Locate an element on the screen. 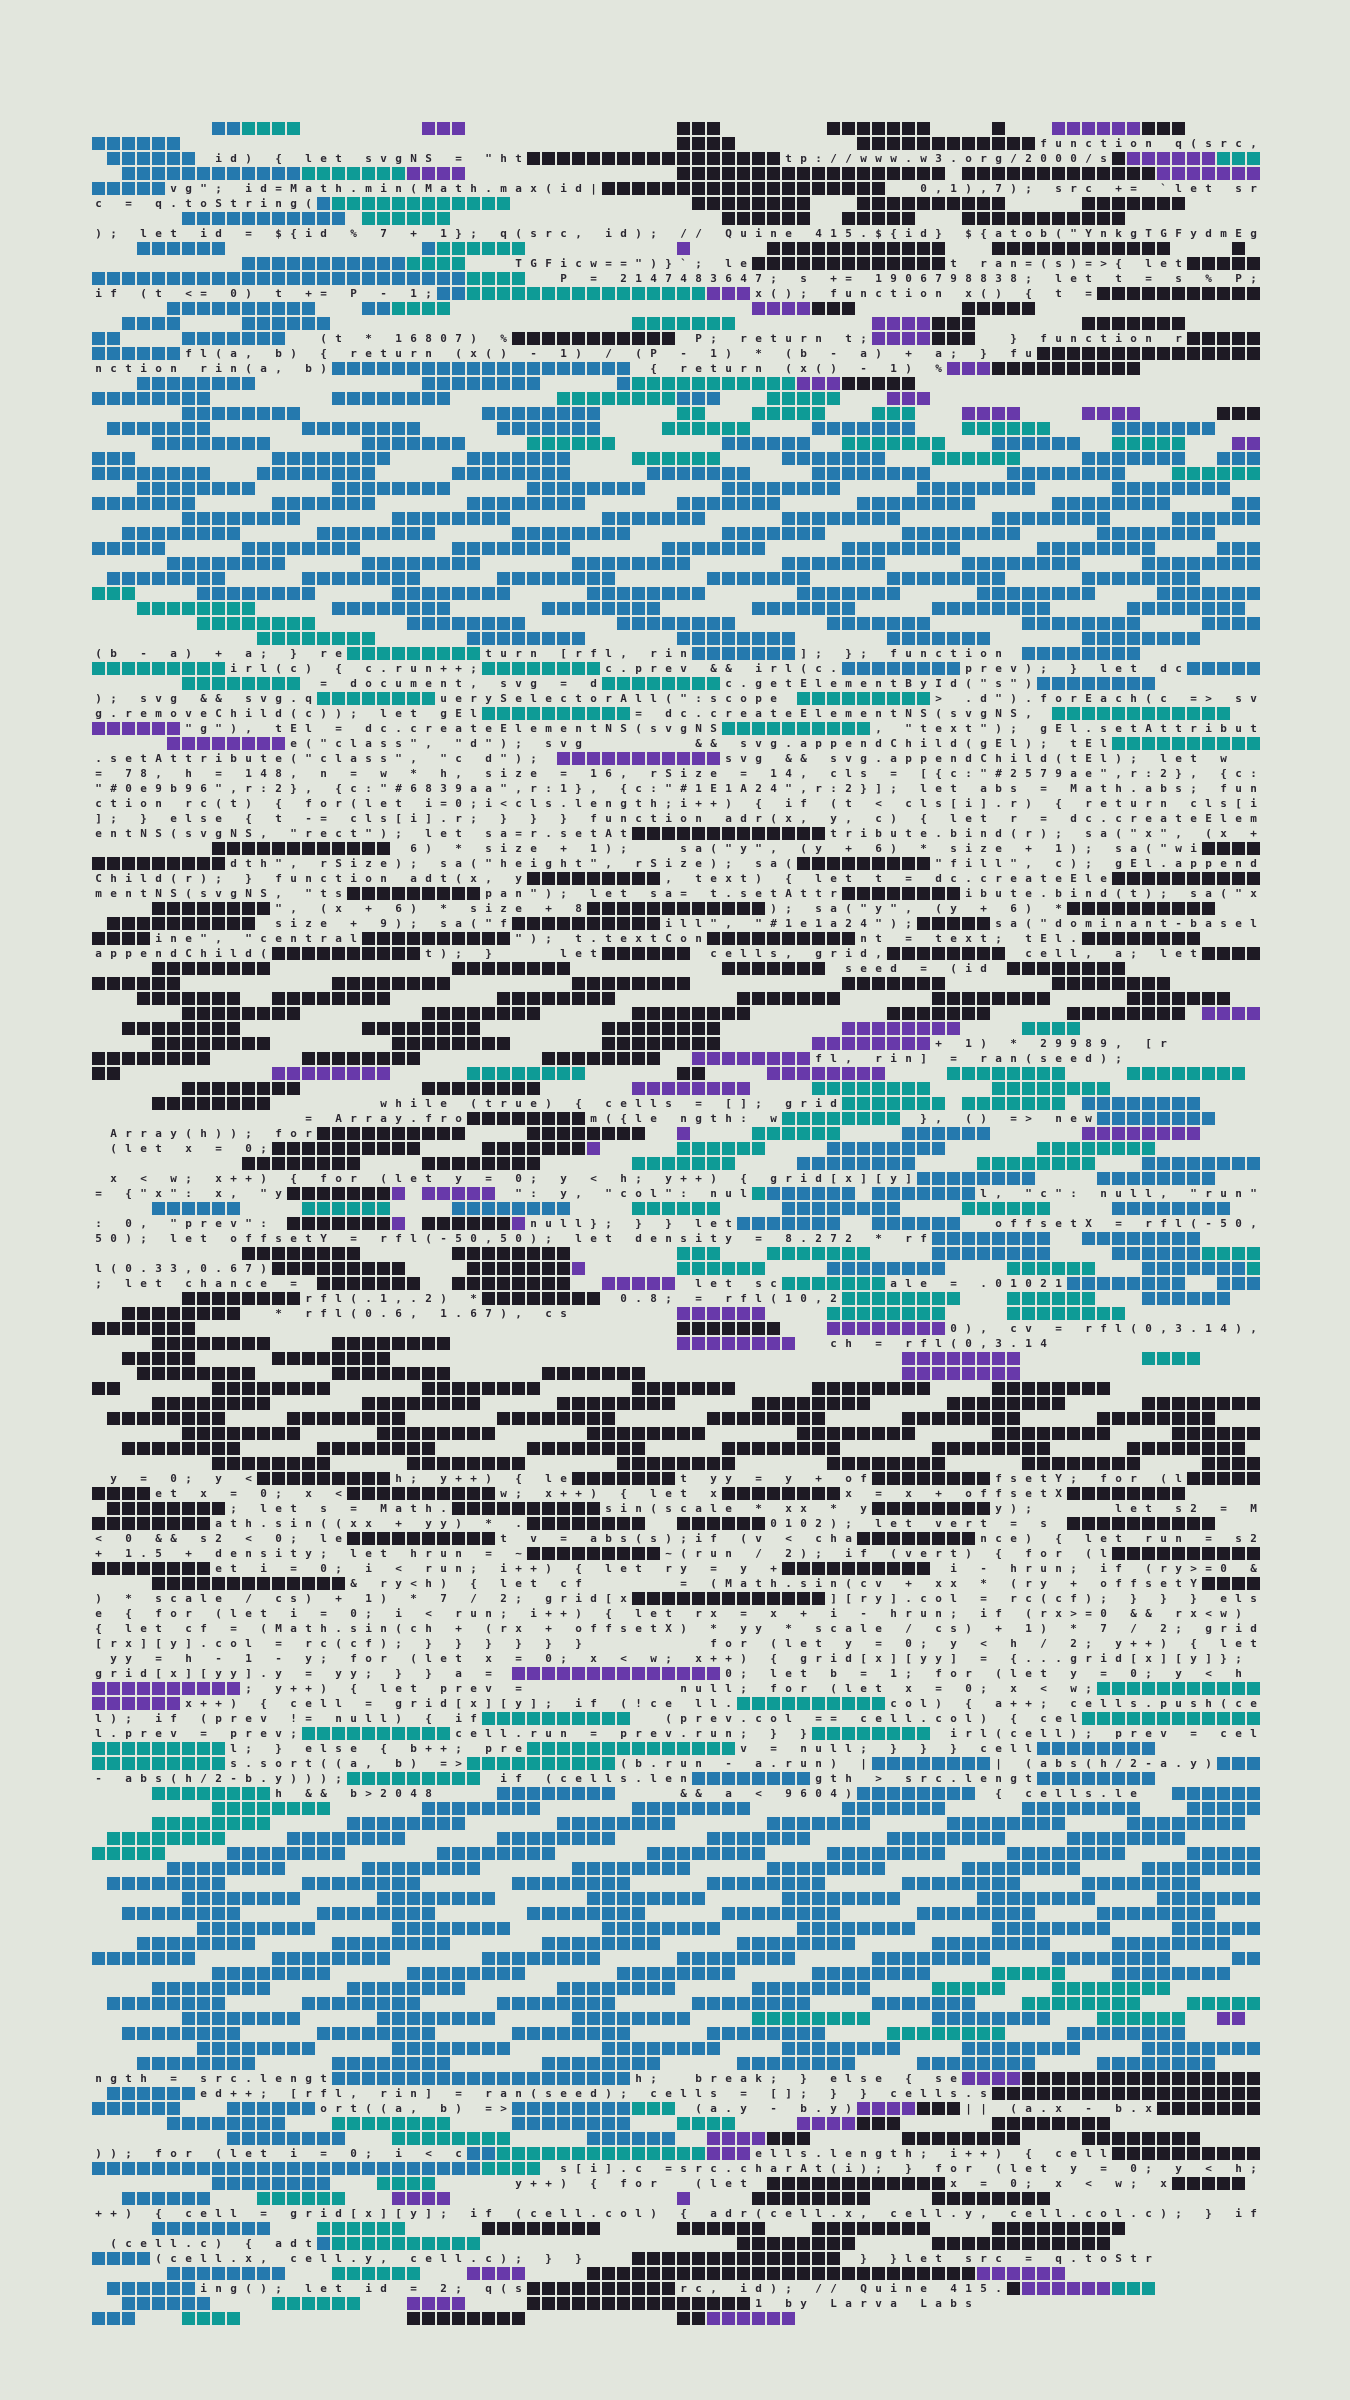  code-char: 2 is located at coordinates (218, 1538).